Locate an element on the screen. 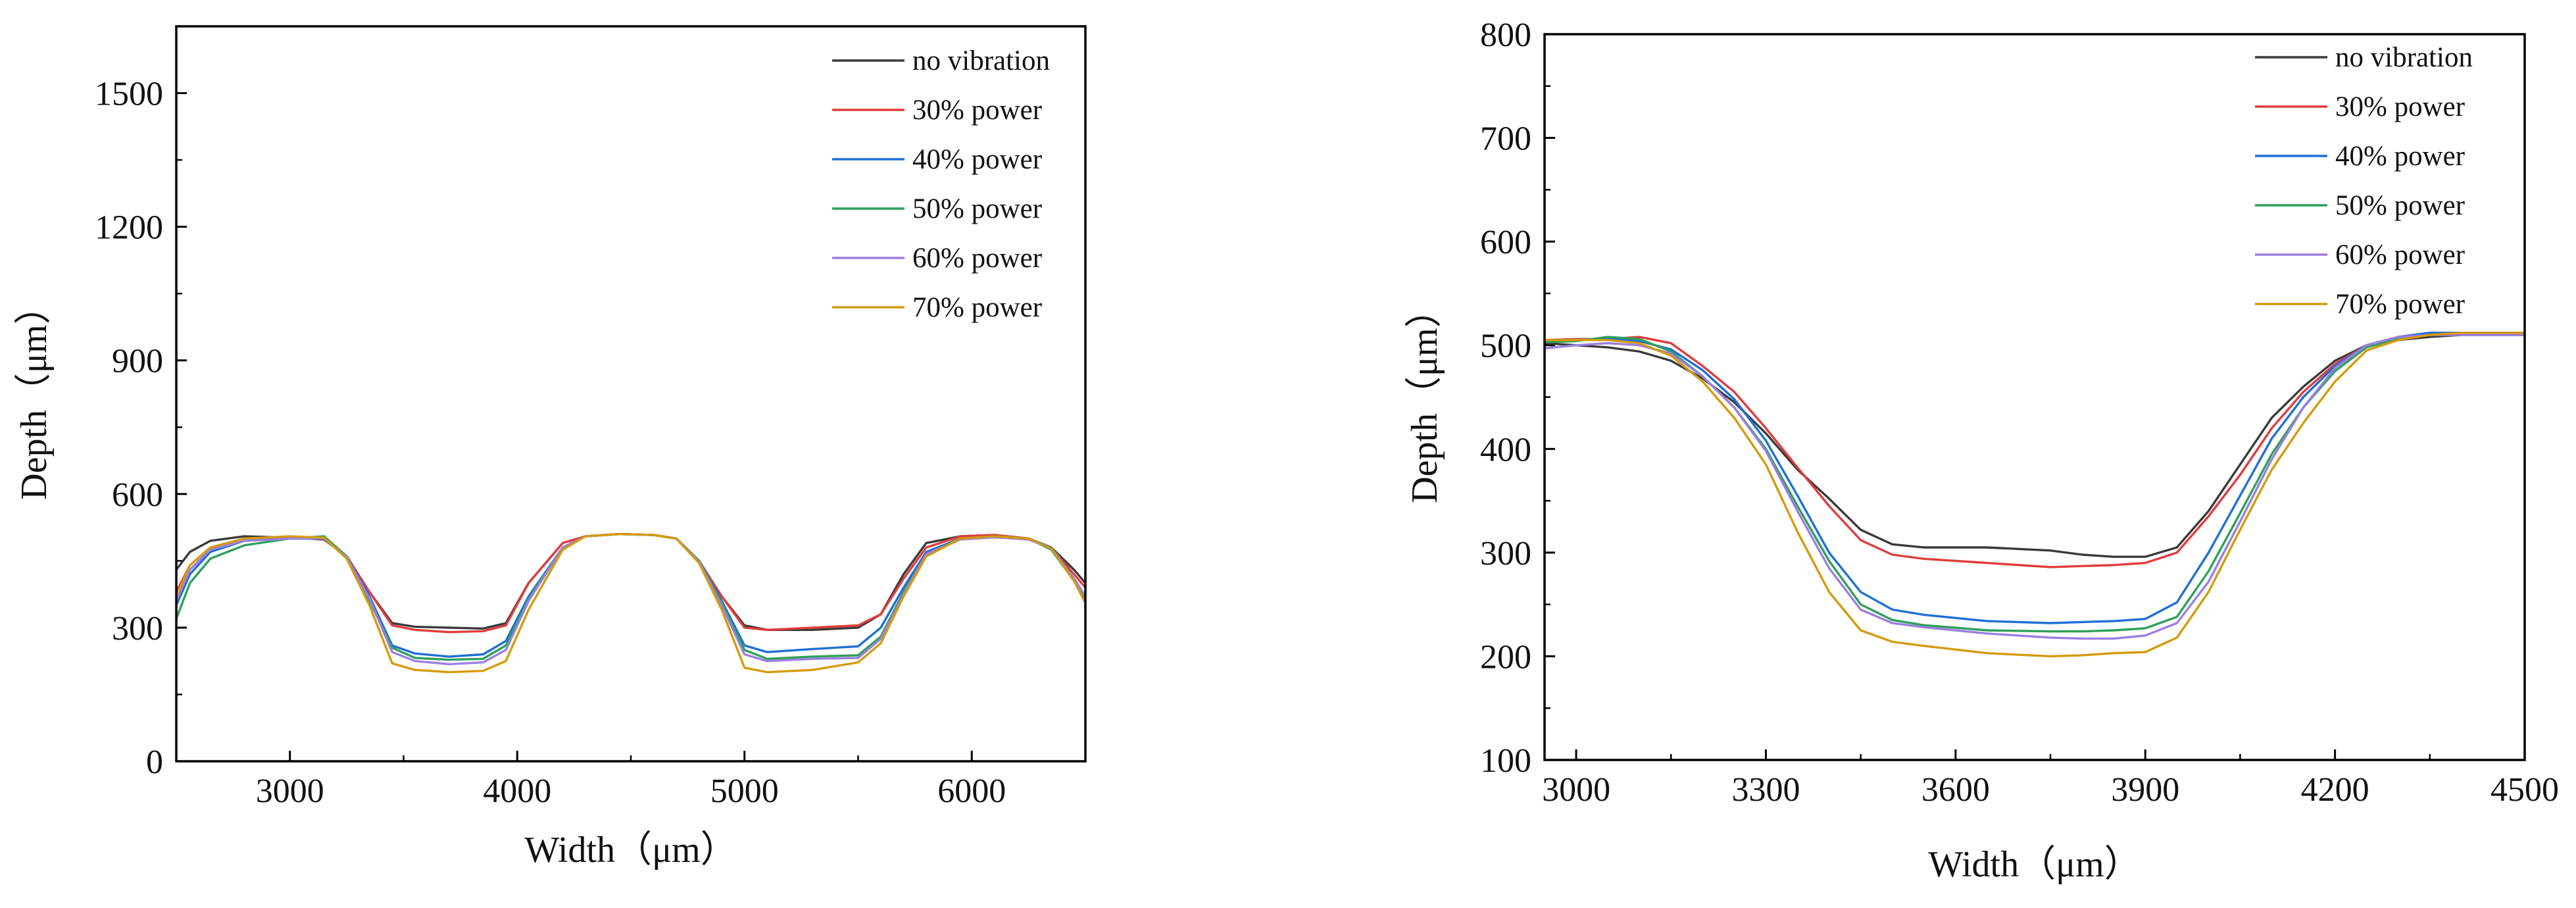 The height and width of the screenshot is (908, 2576). y-tick-label: 100 is located at coordinates (1505, 761).